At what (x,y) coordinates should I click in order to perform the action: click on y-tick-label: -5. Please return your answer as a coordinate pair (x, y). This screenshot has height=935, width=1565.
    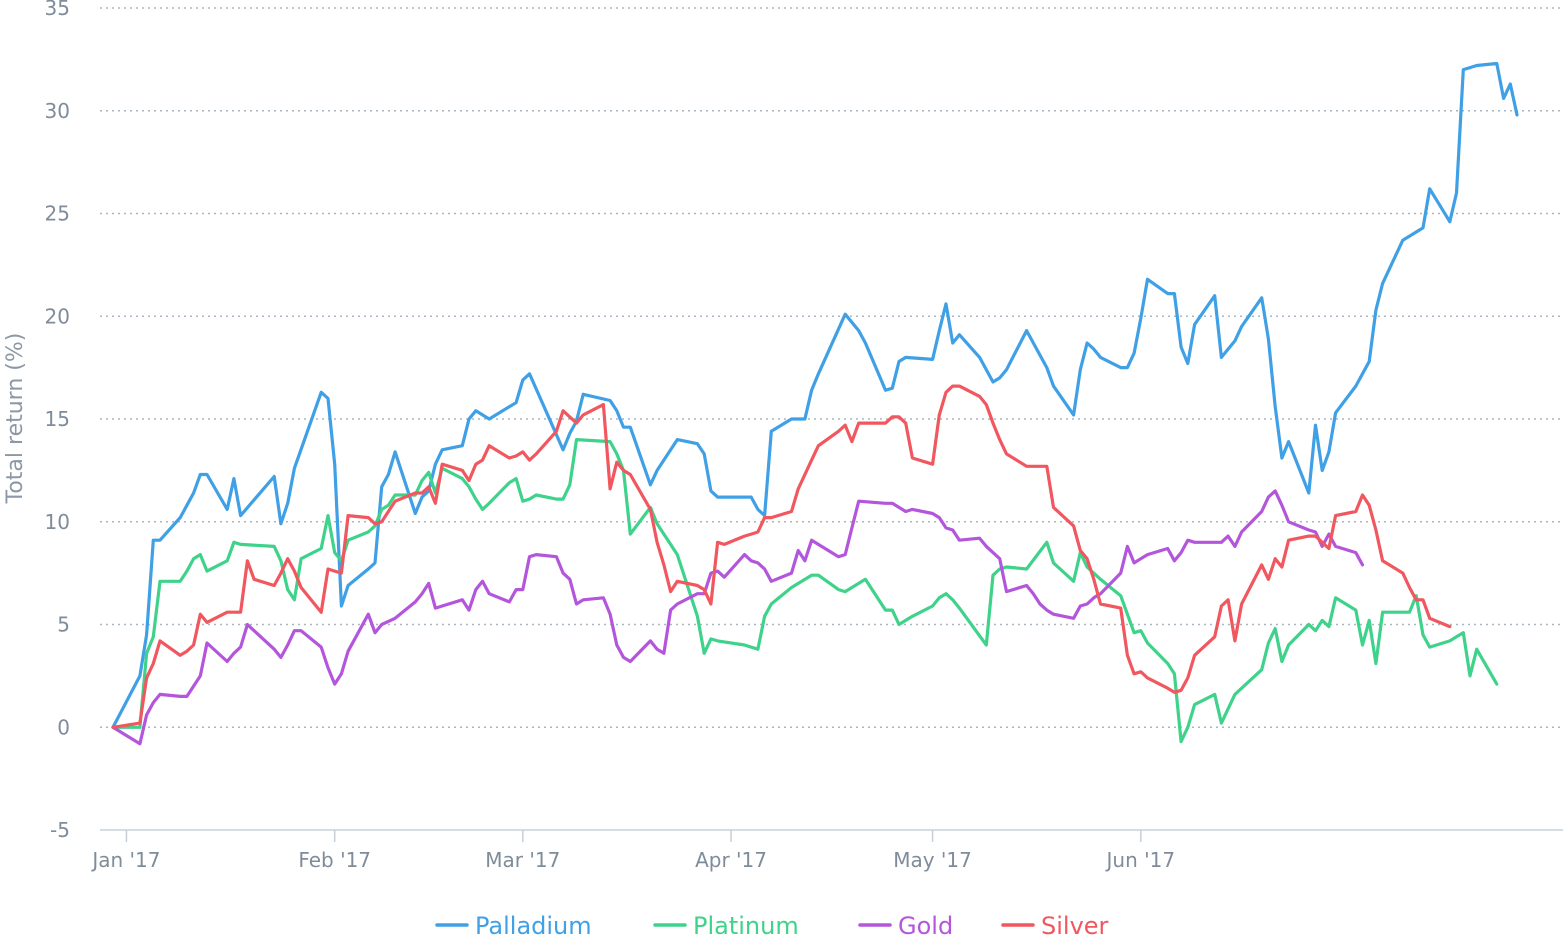
    Looking at the image, I should click on (60, 830).